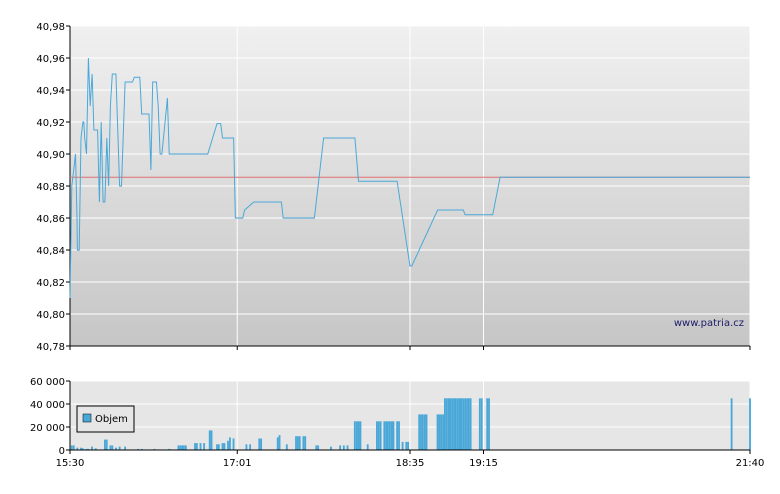  Describe the element at coordinates (50, 59) in the screenshot. I see `price-y-tick-label: 40,96` at that location.